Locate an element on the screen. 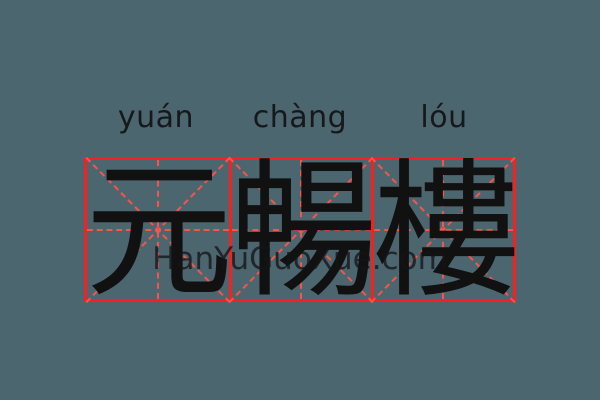 The height and width of the screenshot is (400, 600). pinyin-label-3: lóu is located at coordinates (444, 117).